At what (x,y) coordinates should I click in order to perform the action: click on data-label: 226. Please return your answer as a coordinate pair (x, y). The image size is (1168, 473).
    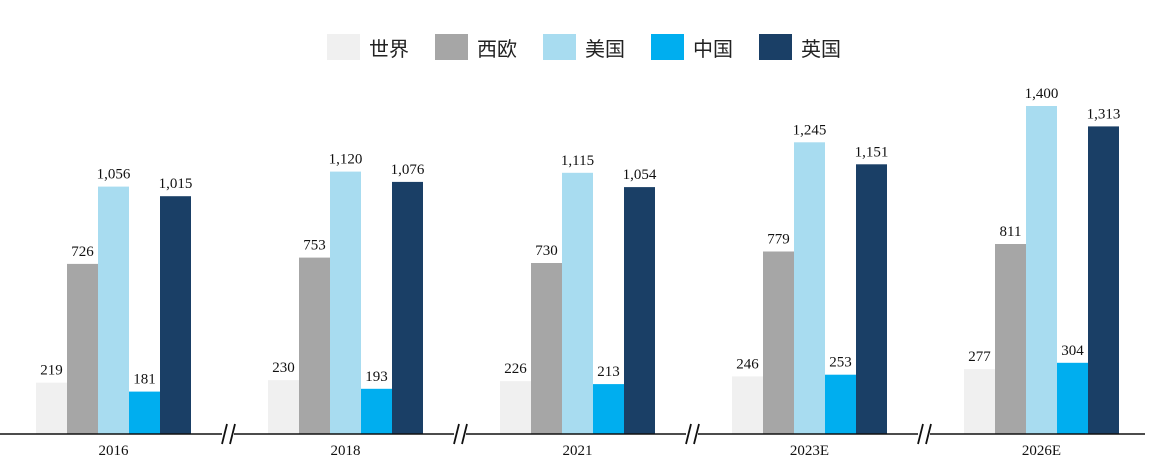
    Looking at the image, I should click on (515, 369).